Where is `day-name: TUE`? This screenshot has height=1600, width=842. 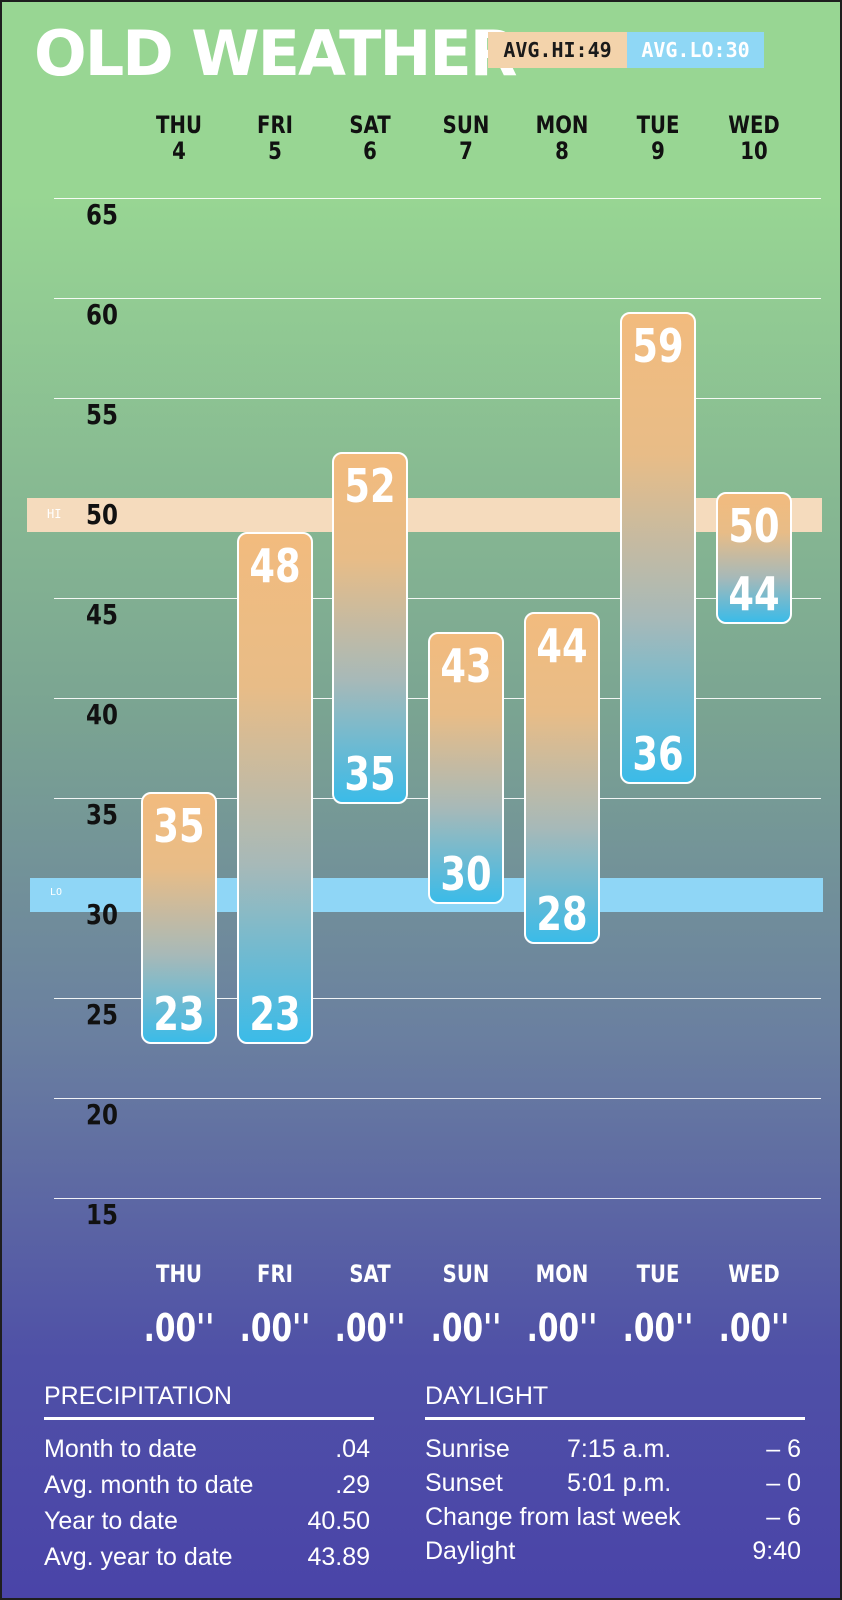 day-name: TUE is located at coordinates (658, 125).